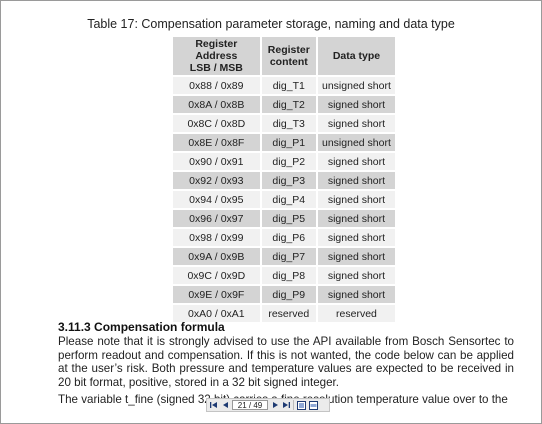 The height and width of the screenshot is (424, 542). I want to click on cell-content: dig_P6, so click(289, 238).